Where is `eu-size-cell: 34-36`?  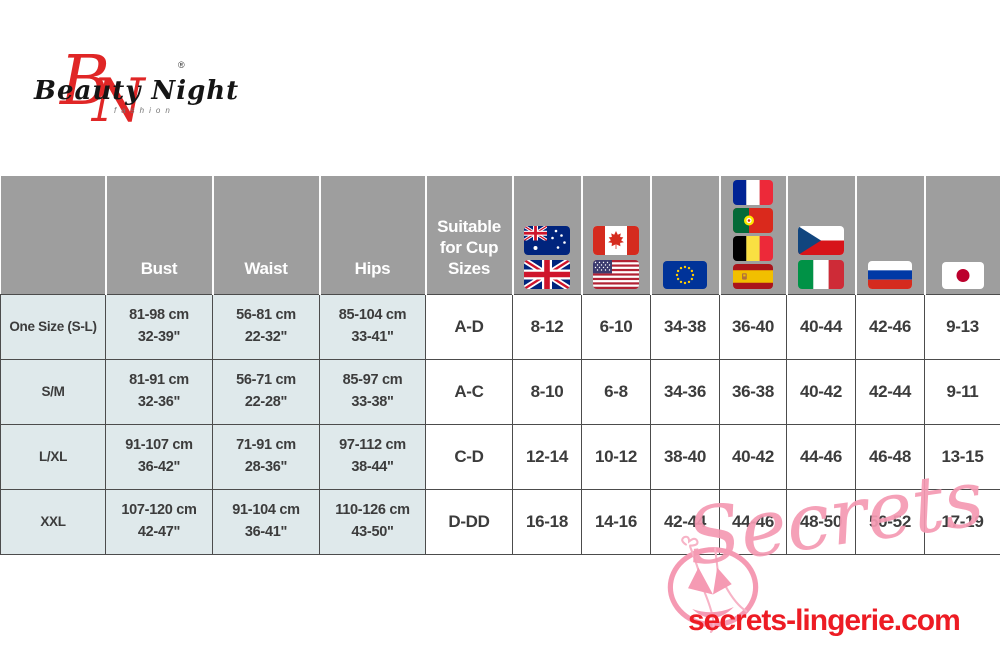 eu-size-cell: 34-36 is located at coordinates (685, 391).